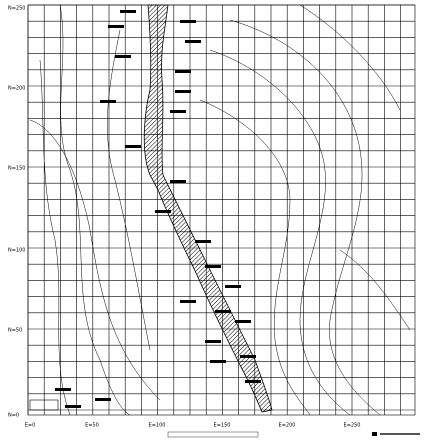 This screenshot has height=442, width=438. What do you see at coordinates (352, 426) in the screenshot?
I see `east-label: E=250` at bounding box center [352, 426].